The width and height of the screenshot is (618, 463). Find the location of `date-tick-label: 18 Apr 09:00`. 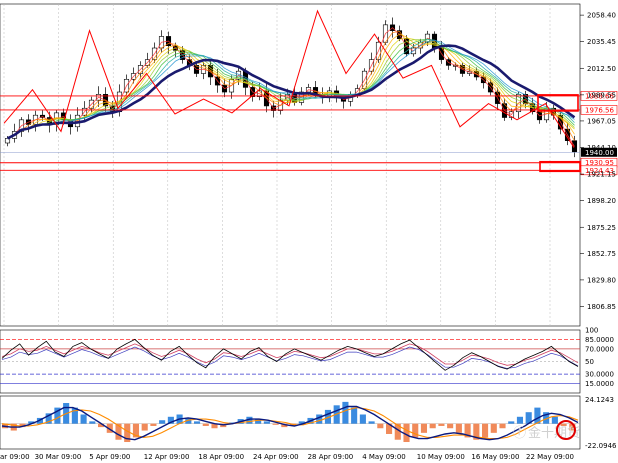

date-tick-label: 18 Apr 09:00 is located at coordinates (221, 457).